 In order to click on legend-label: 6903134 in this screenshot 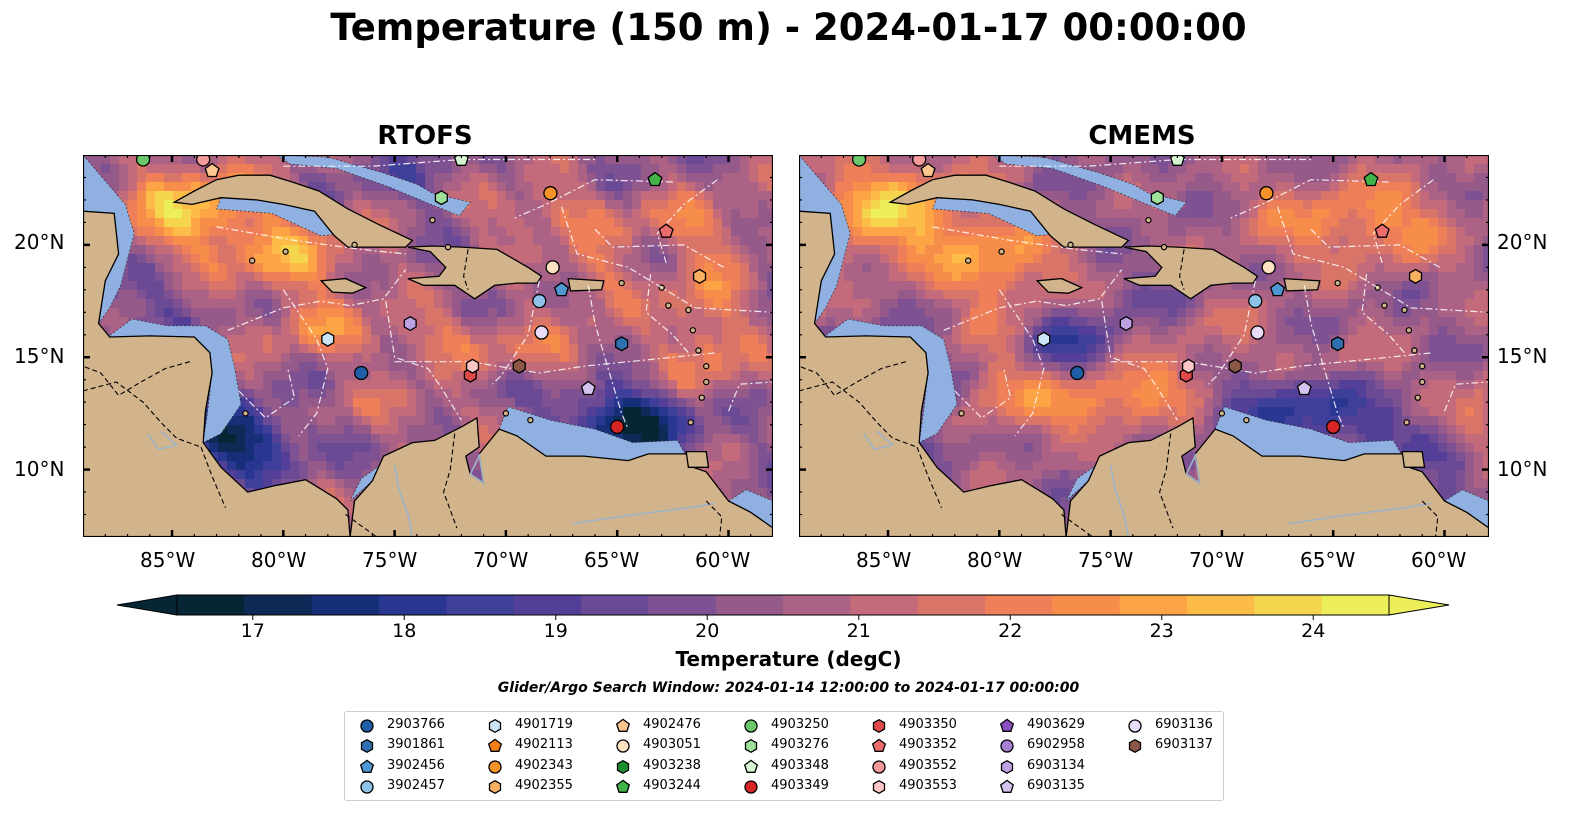, I will do `click(1056, 765)`.